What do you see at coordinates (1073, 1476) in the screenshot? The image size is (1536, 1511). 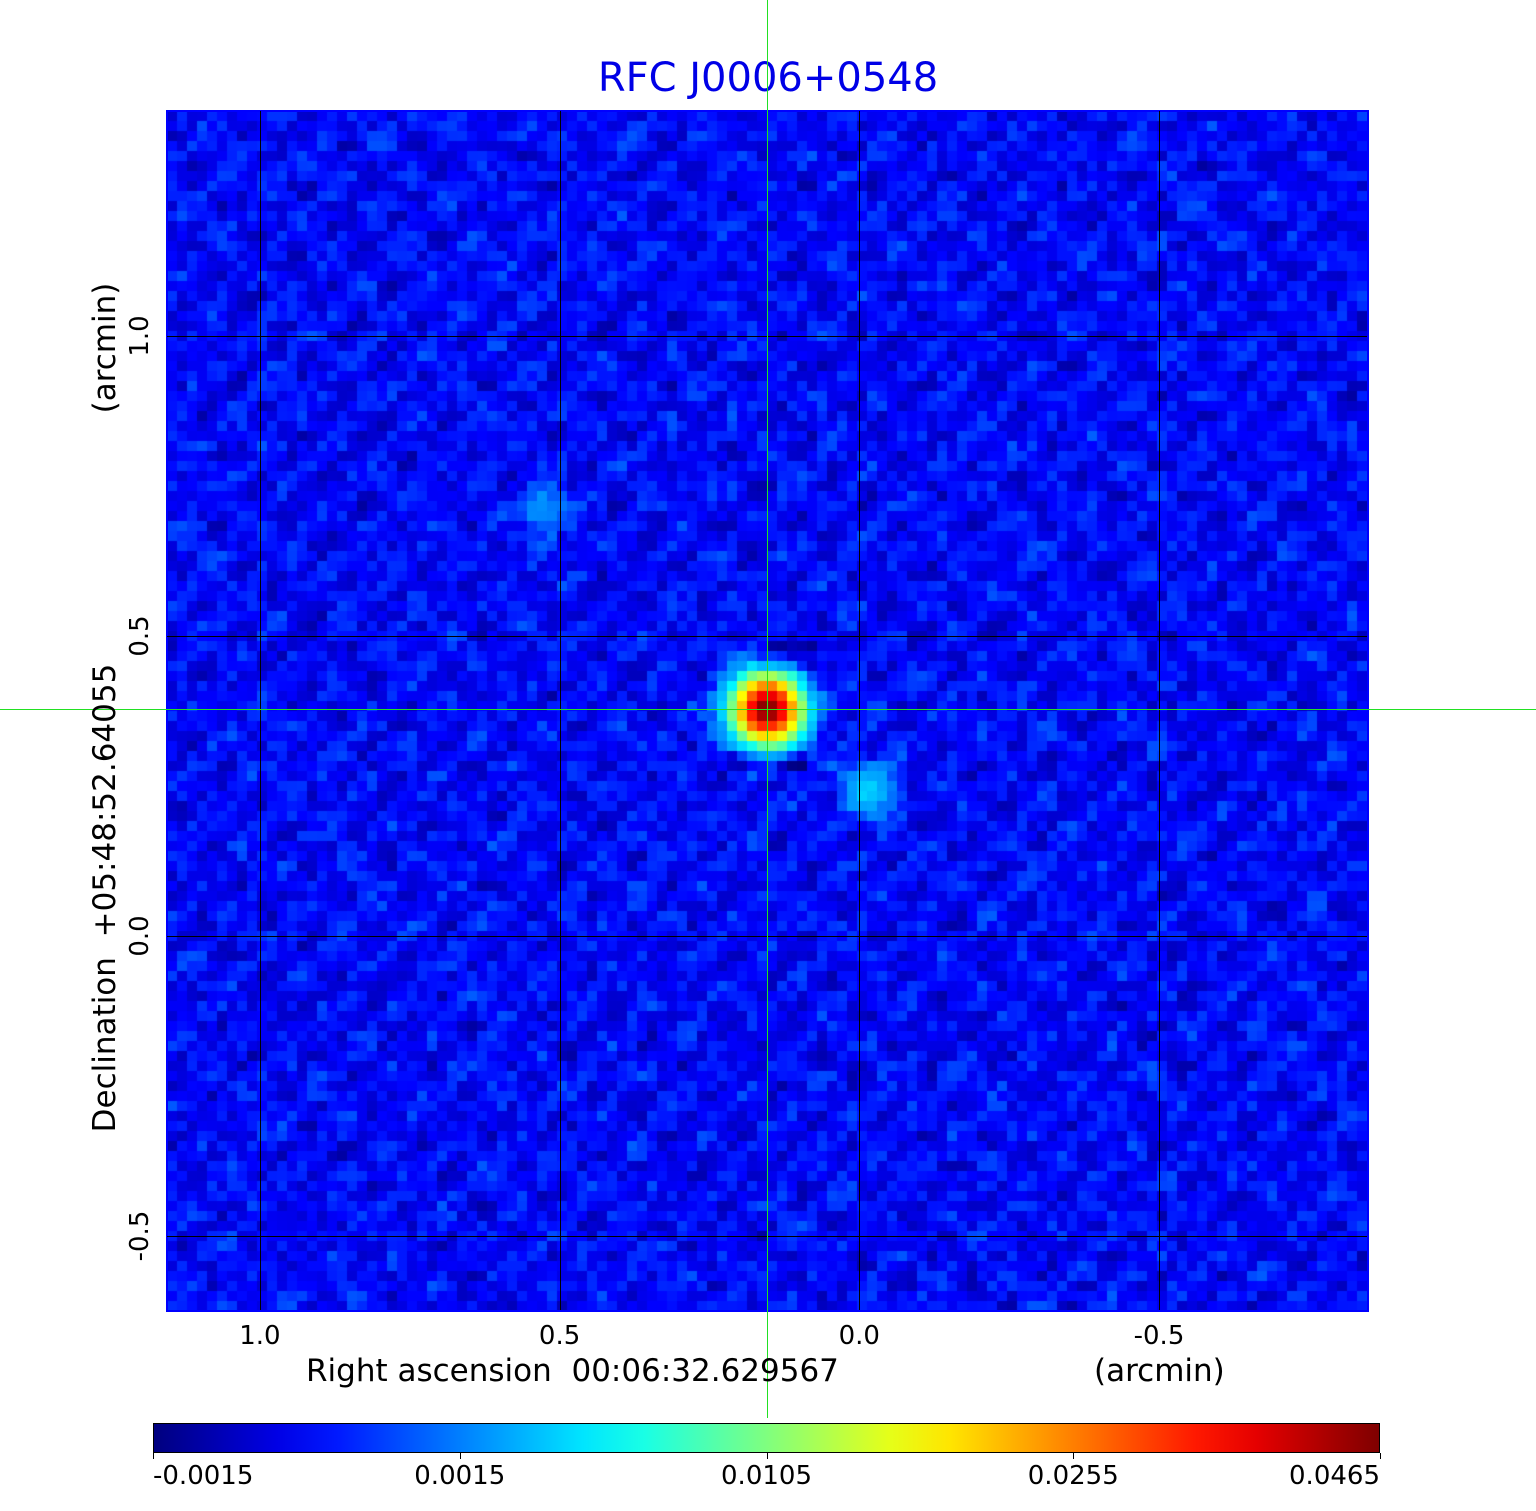 I see `colorbar-tick-label: 0.0255` at bounding box center [1073, 1476].